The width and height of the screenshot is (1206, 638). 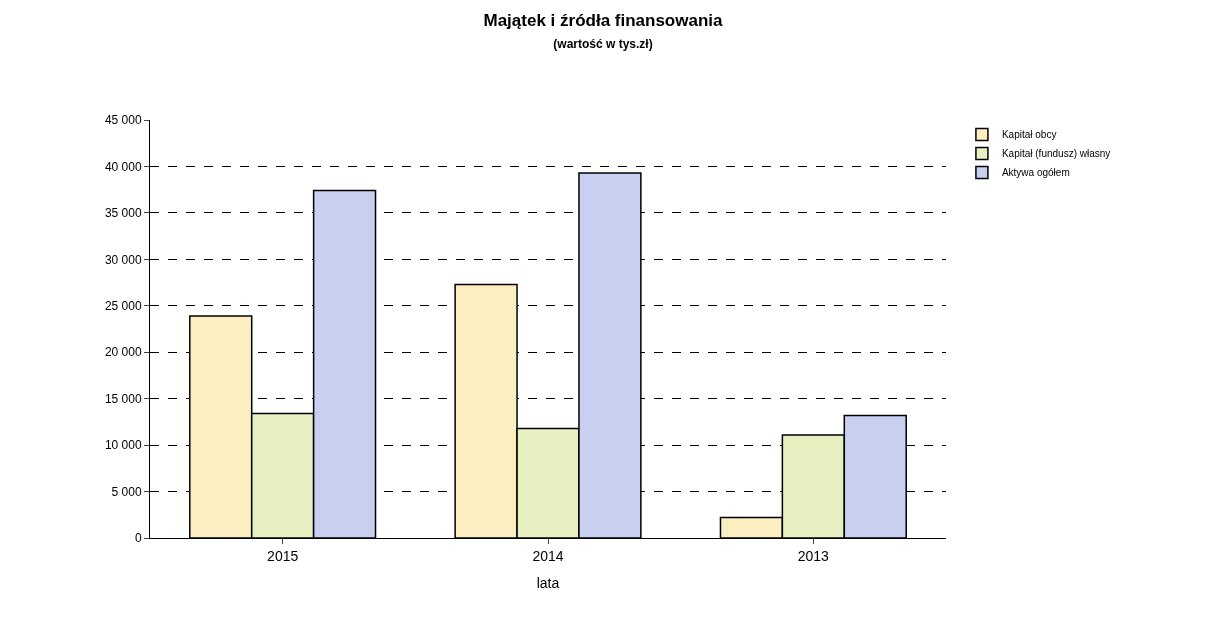 I want to click on y-tick-label: 10 000, so click(x=123, y=445).